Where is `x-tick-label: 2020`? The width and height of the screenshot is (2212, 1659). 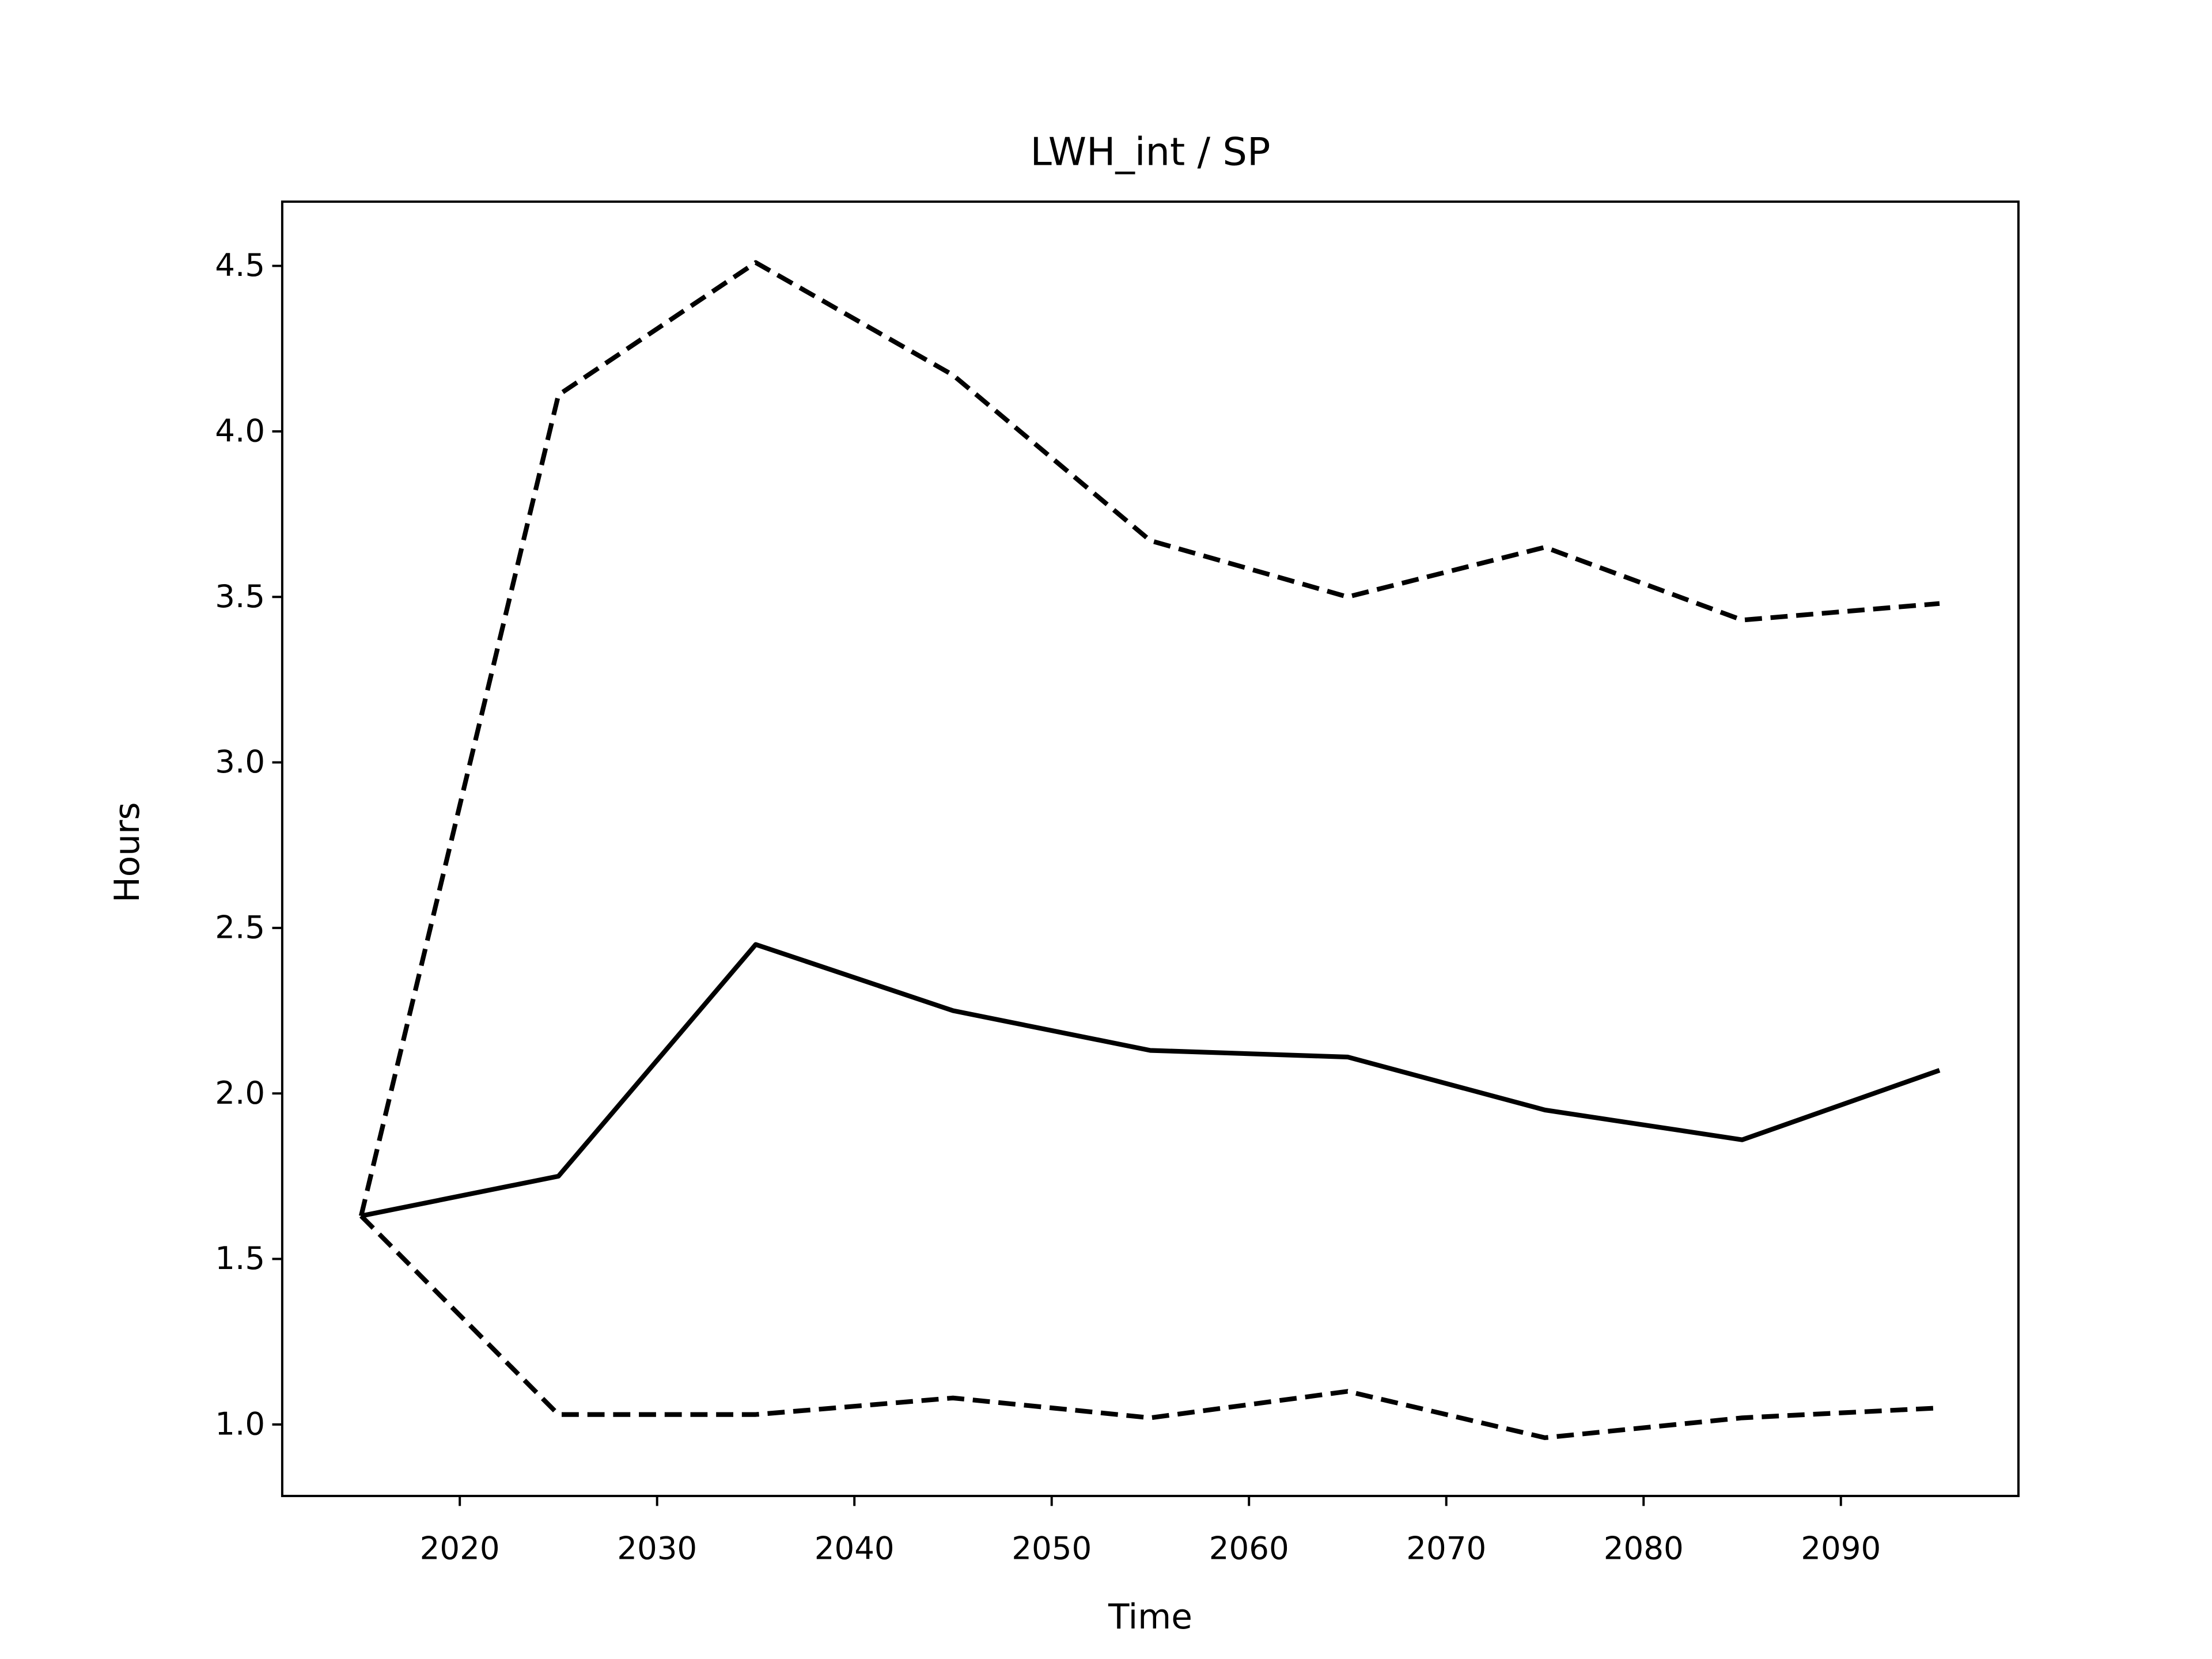
x-tick-label: 2020 is located at coordinates (460, 1547).